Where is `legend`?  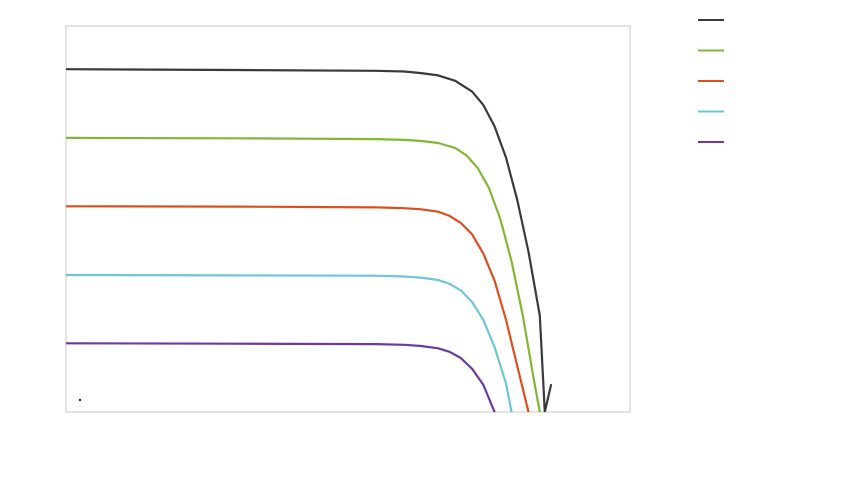 legend is located at coordinates (711, 81).